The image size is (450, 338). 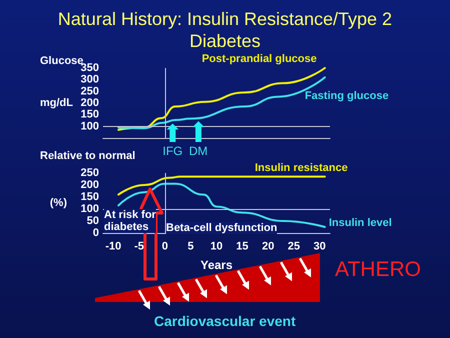 What do you see at coordinates (242, 246) in the screenshot?
I see `x-tick-label: 15` at bounding box center [242, 246].